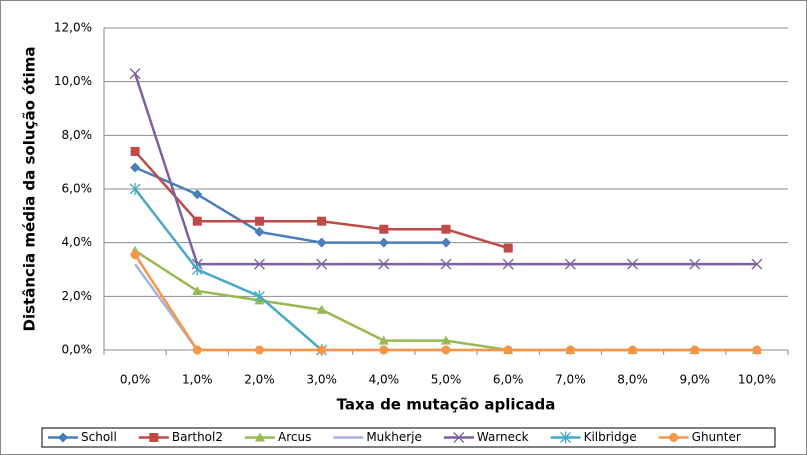 This screenshot has height=455, width=807. Describe the element at coordinates (394, 437) in the screenshot. I see `legend-label: Mukherje` at that location.